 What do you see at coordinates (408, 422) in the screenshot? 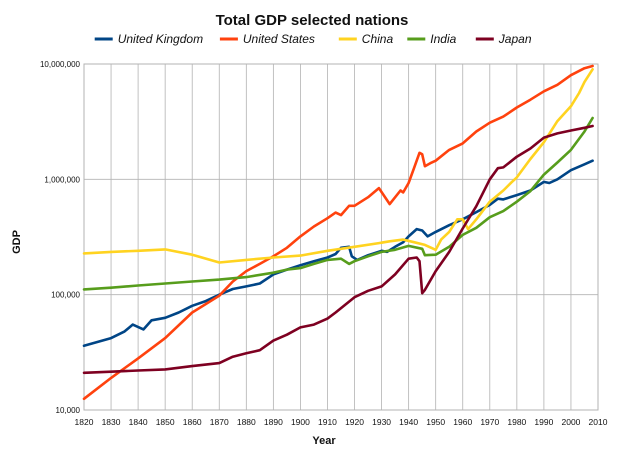
I see `x-tick-label: 1940` at bounding box center [408, 422].